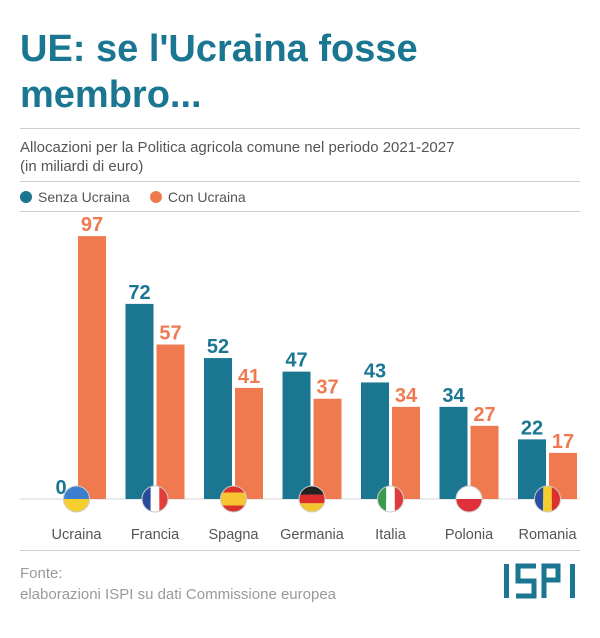 The width and height of the screenshot is (600, 638). I want to click on subtitle-line-2: (in miliardi di euro), so click(82, 166).